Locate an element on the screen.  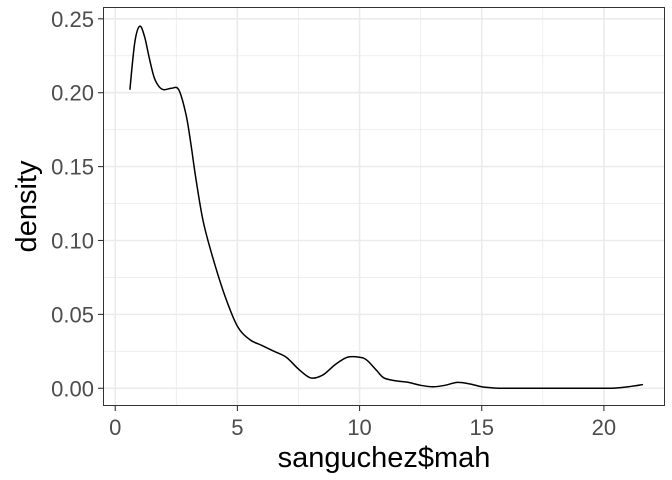
x-axis-title: sanguchez$mah is located at coordinates (384, 458).